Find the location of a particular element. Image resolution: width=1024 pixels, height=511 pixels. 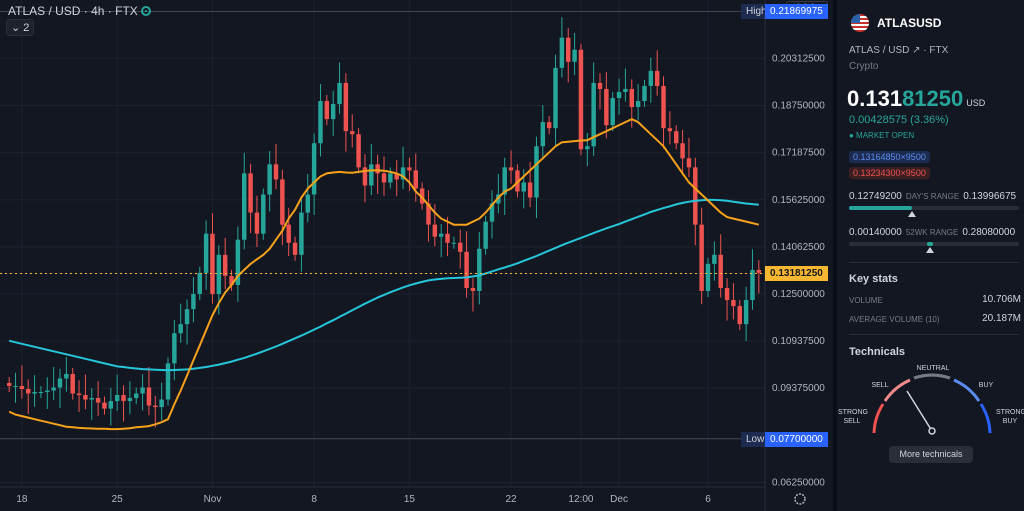

wk52-high: 0.28080000 is located at coordinates (989, 232).